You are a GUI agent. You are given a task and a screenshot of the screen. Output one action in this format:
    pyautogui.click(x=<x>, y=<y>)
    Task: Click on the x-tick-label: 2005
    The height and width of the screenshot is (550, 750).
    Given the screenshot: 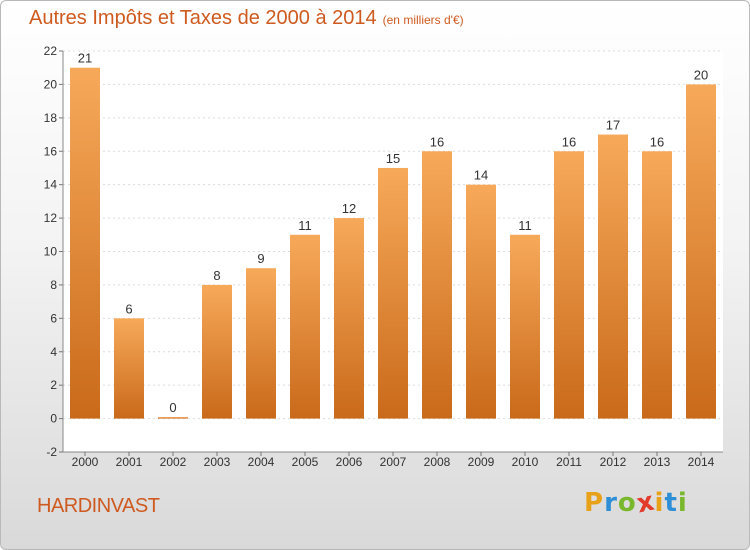 What is the action you would take?
    pyautogui.click(x=305, y=462)
    